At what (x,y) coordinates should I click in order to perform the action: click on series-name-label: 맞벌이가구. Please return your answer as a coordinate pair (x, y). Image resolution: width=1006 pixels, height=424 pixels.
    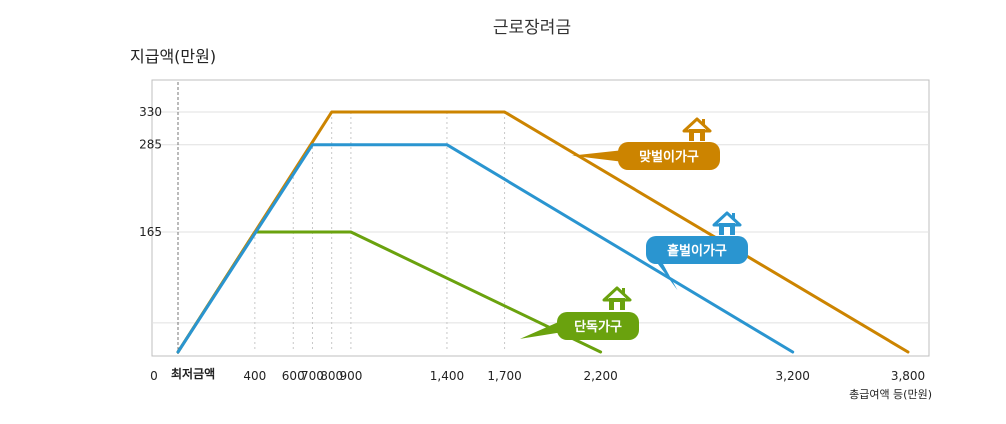
    Looking at the image, I should click on (669, 157).